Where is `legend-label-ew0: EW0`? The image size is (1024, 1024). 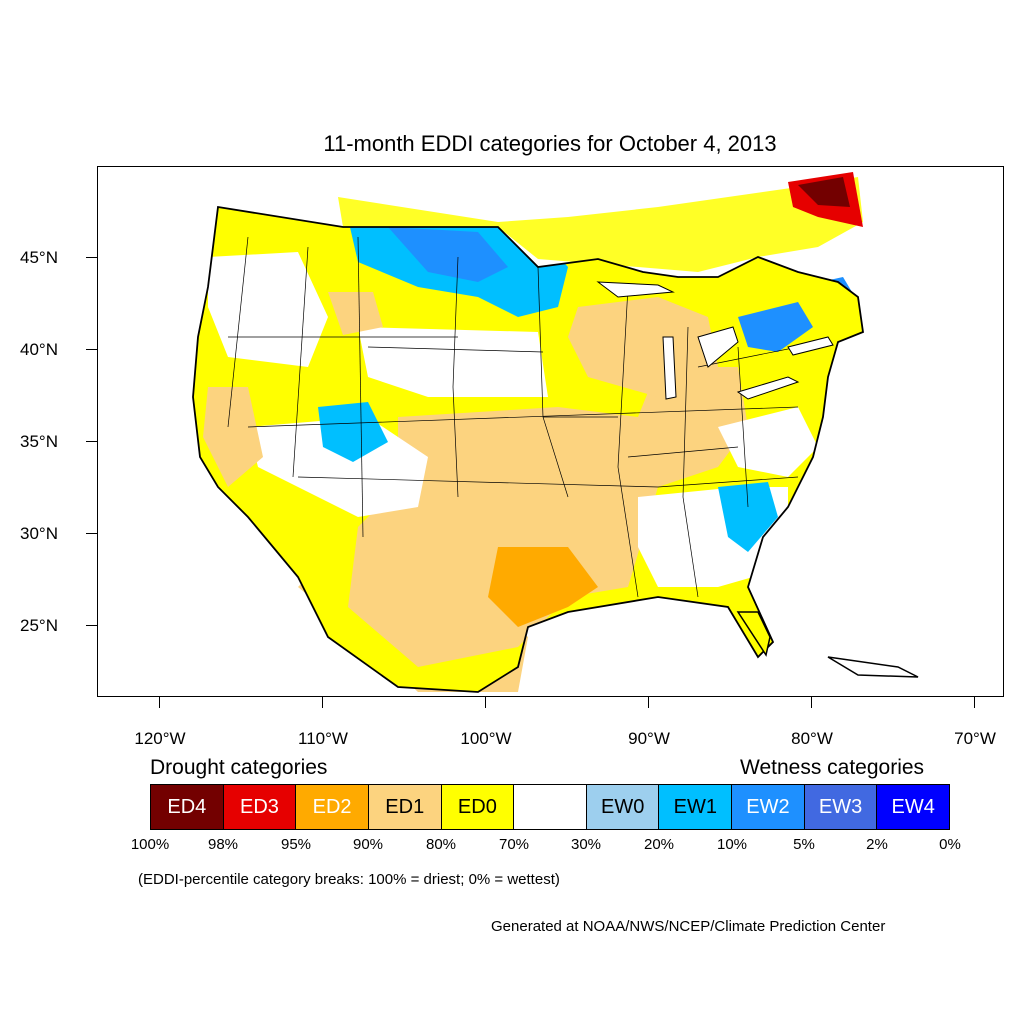
legend-label-ew0: EW0 is located at coordinates (622, 806).